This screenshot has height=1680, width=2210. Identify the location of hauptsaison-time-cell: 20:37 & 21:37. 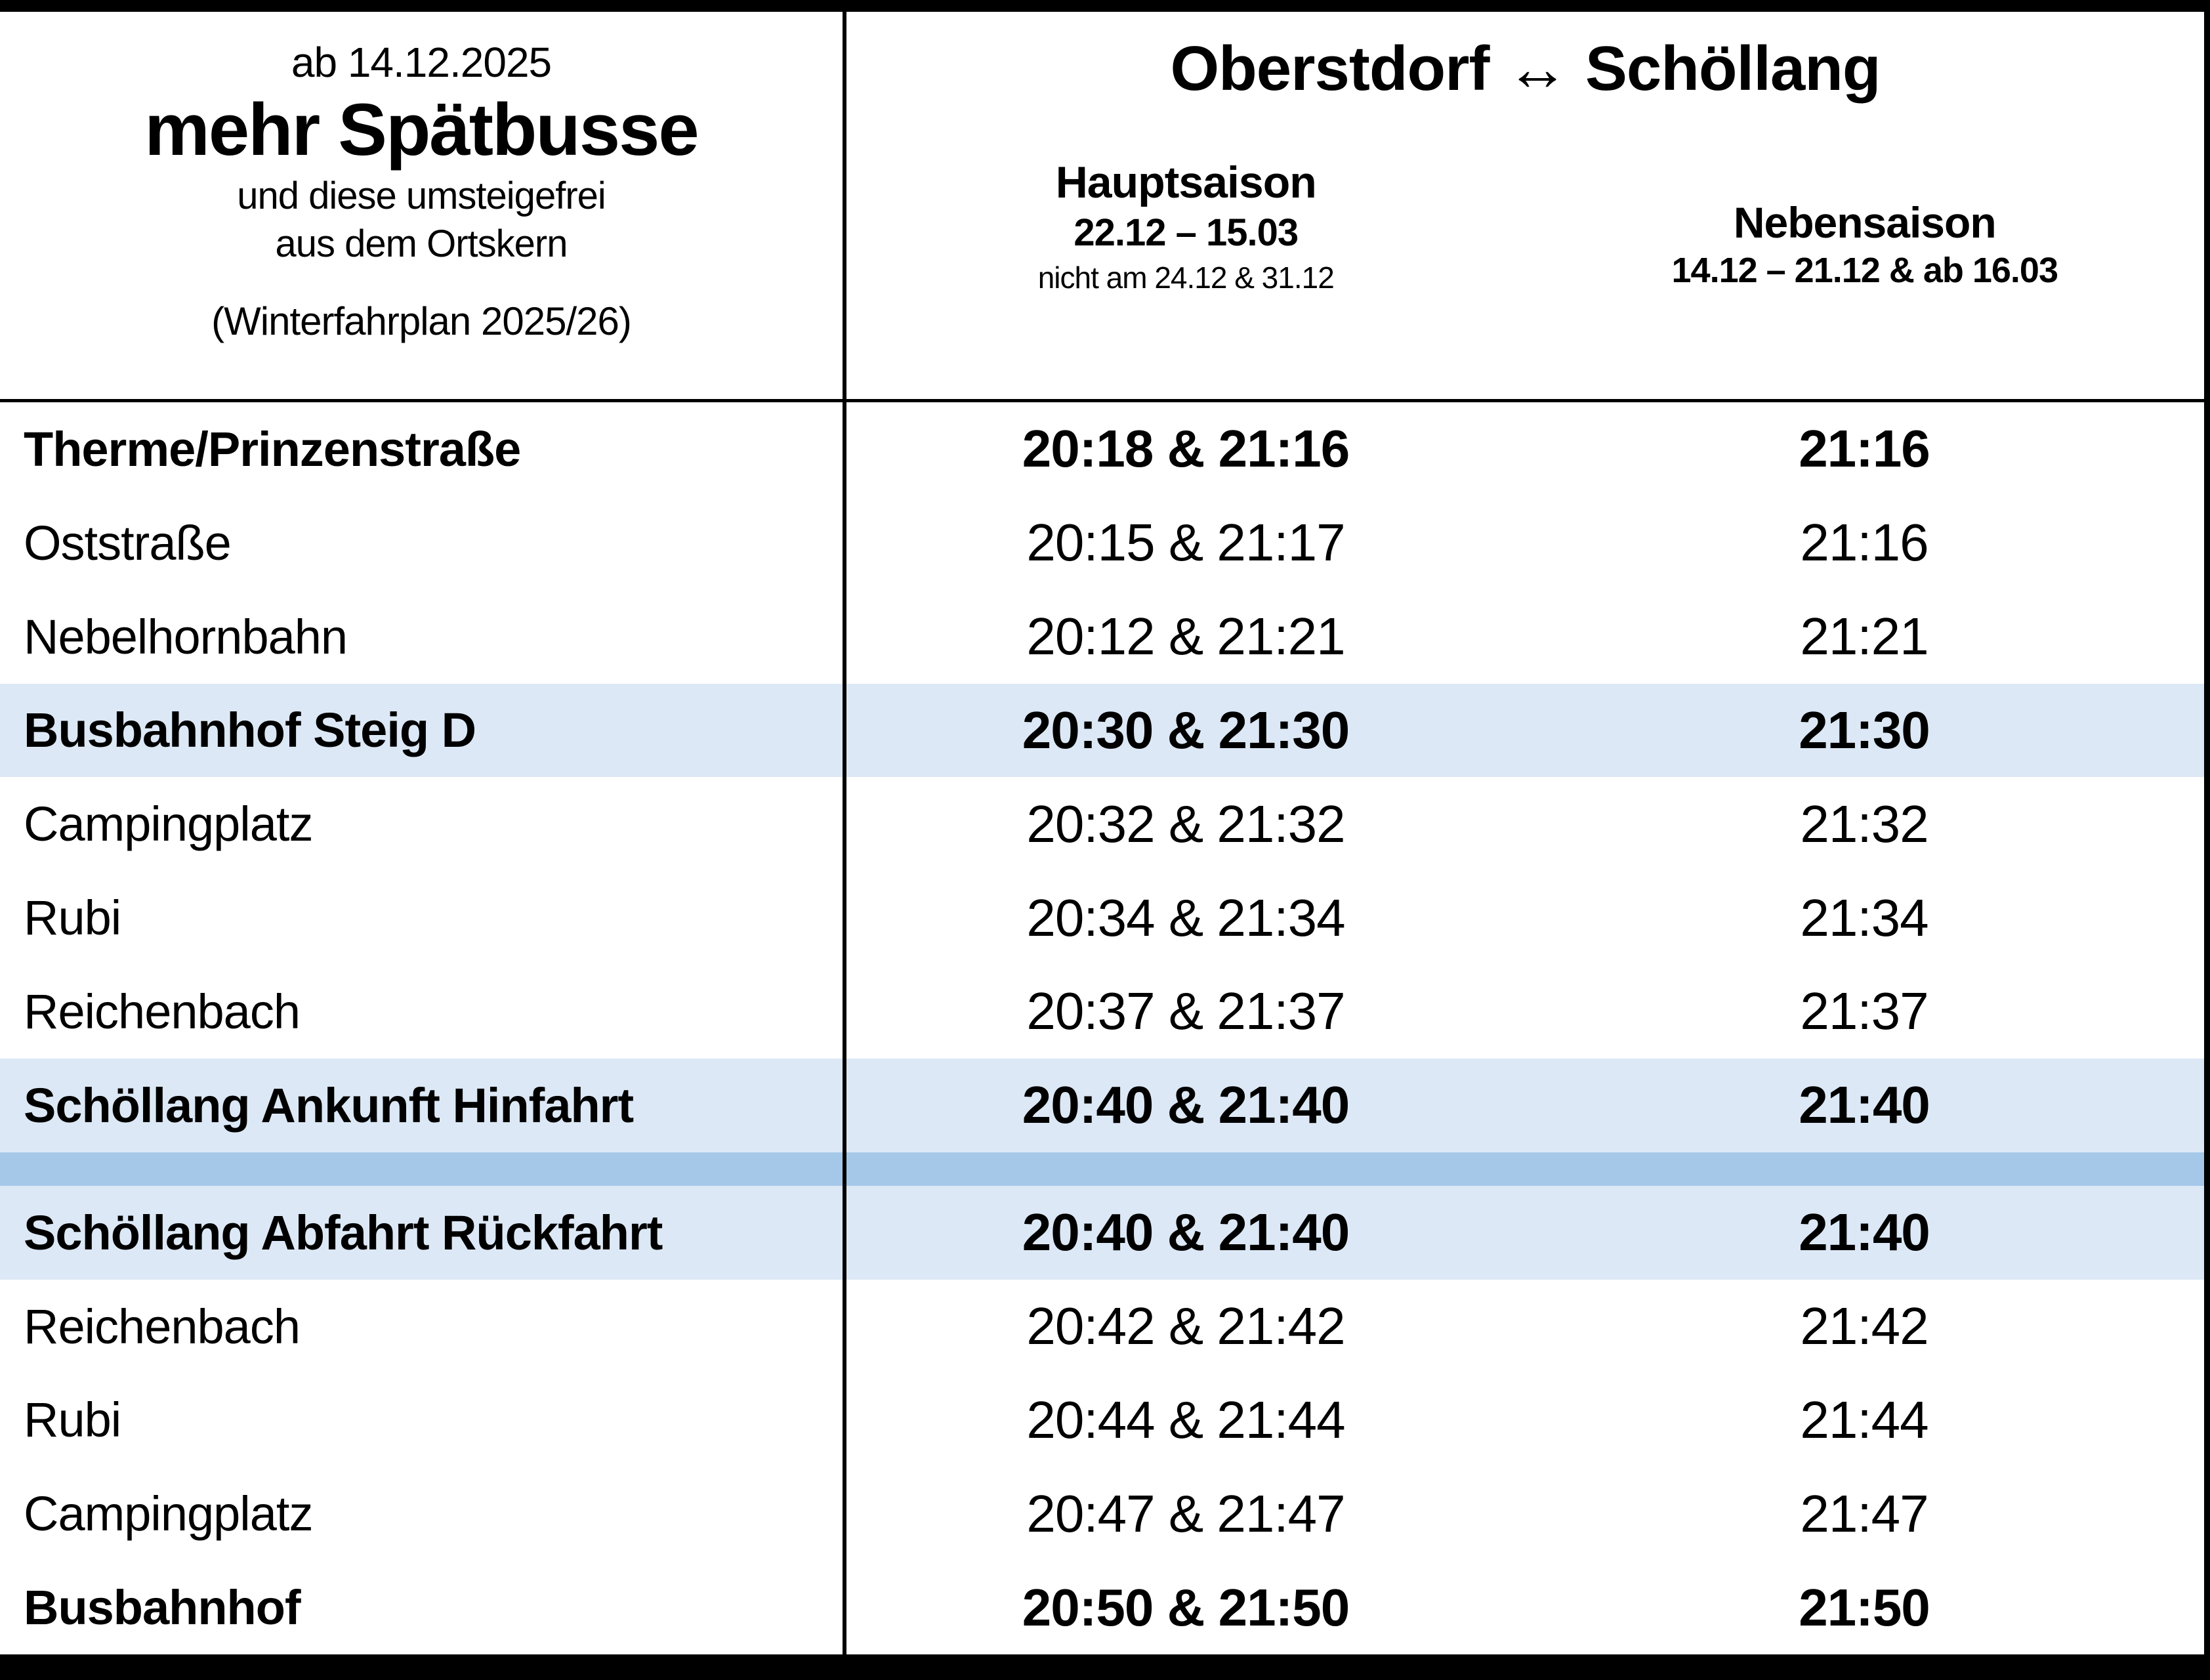
(1185, 1011).